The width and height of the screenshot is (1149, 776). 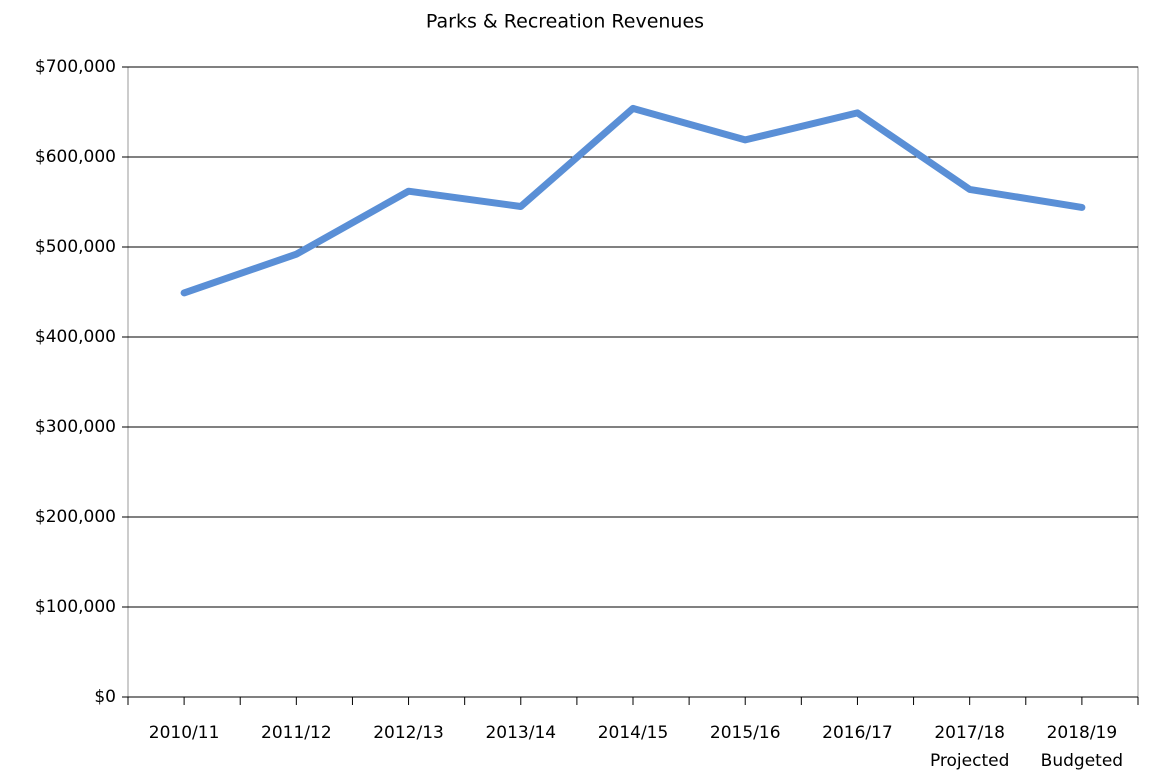 What do you see at coordinates (633, 733) in the screenshot?
I see `x-tick-label: 2014/15` at bounding box center [633, 733].